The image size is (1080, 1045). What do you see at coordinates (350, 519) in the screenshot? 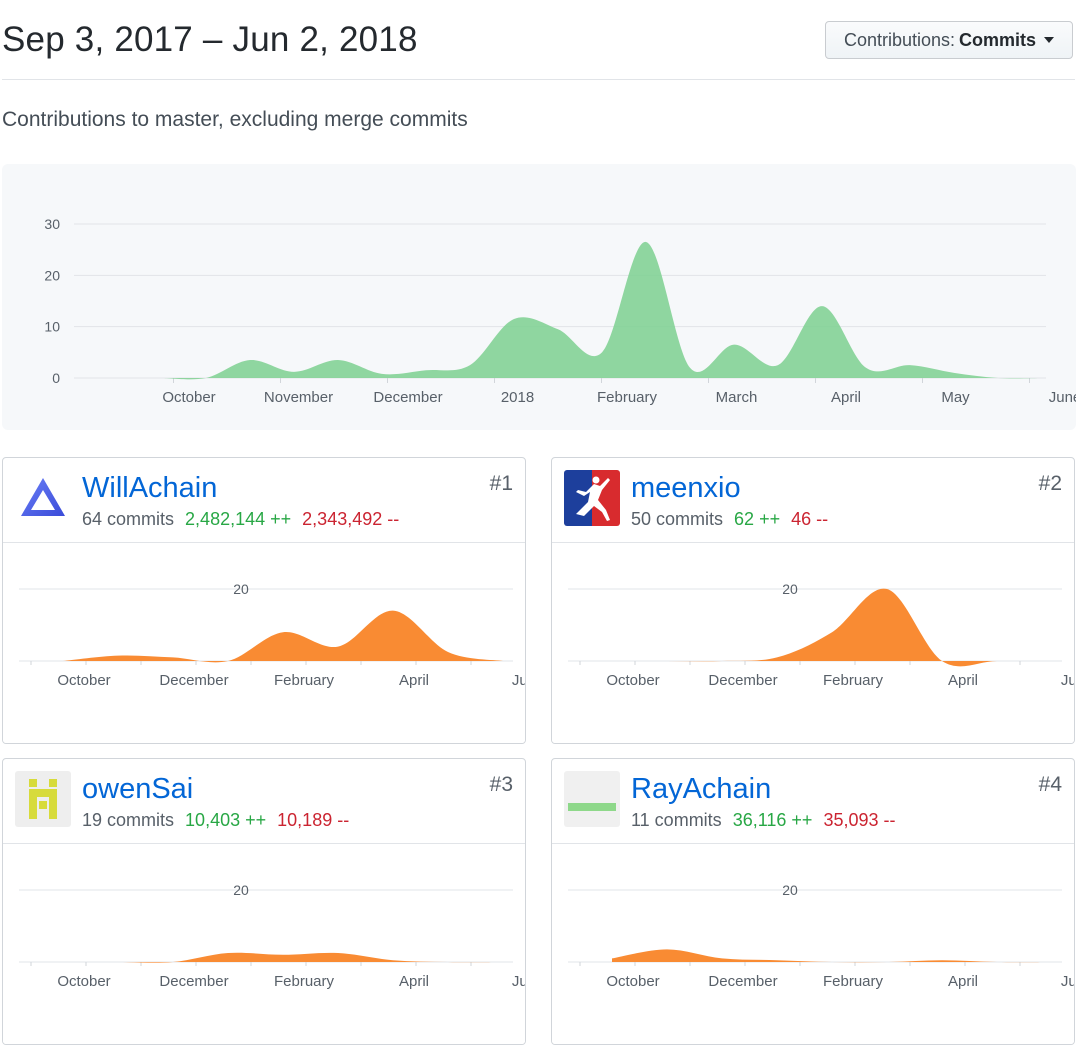
I see `deletions-count: 2,343,492 --` at bounding box center [350, 519].